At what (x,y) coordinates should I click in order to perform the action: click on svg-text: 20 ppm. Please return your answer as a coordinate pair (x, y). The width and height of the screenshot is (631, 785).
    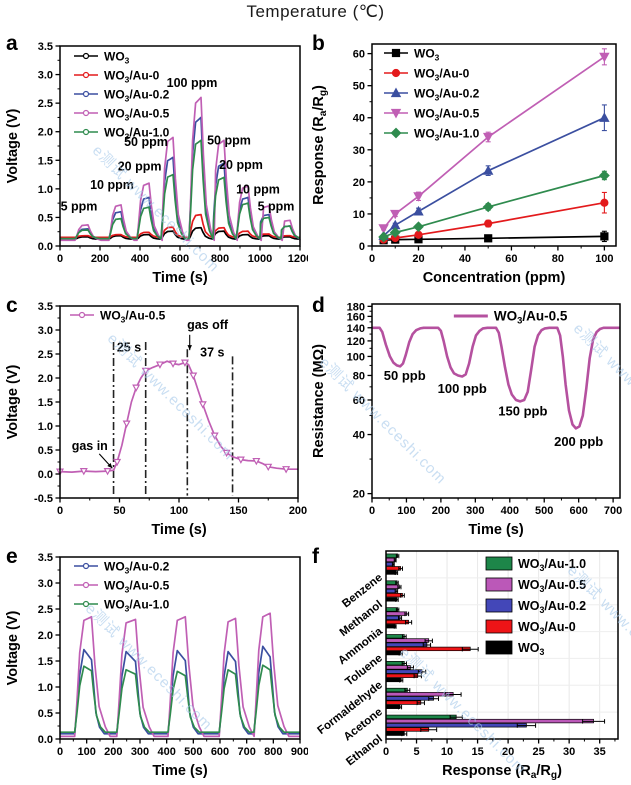
    Looking at the image, I should click on (140, 167).